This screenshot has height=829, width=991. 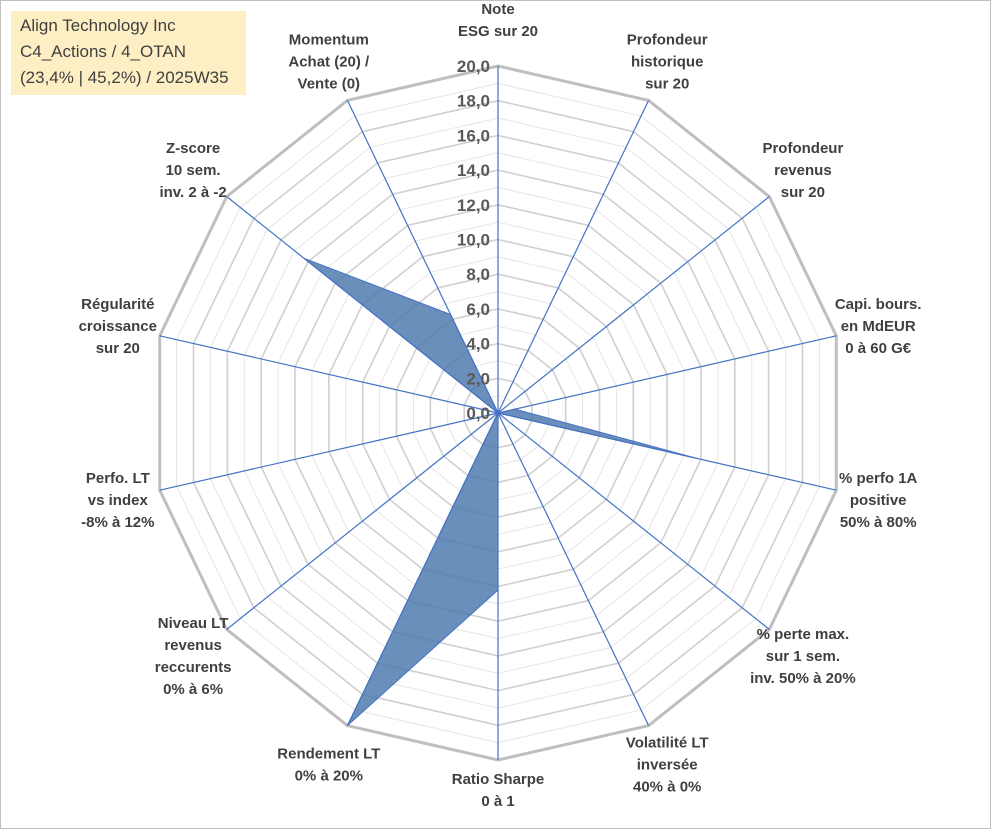 What do you see at coordinates (473, 135) in the screenshot?
I see `tick-label: 16,0` at bounding box center [473, 135].